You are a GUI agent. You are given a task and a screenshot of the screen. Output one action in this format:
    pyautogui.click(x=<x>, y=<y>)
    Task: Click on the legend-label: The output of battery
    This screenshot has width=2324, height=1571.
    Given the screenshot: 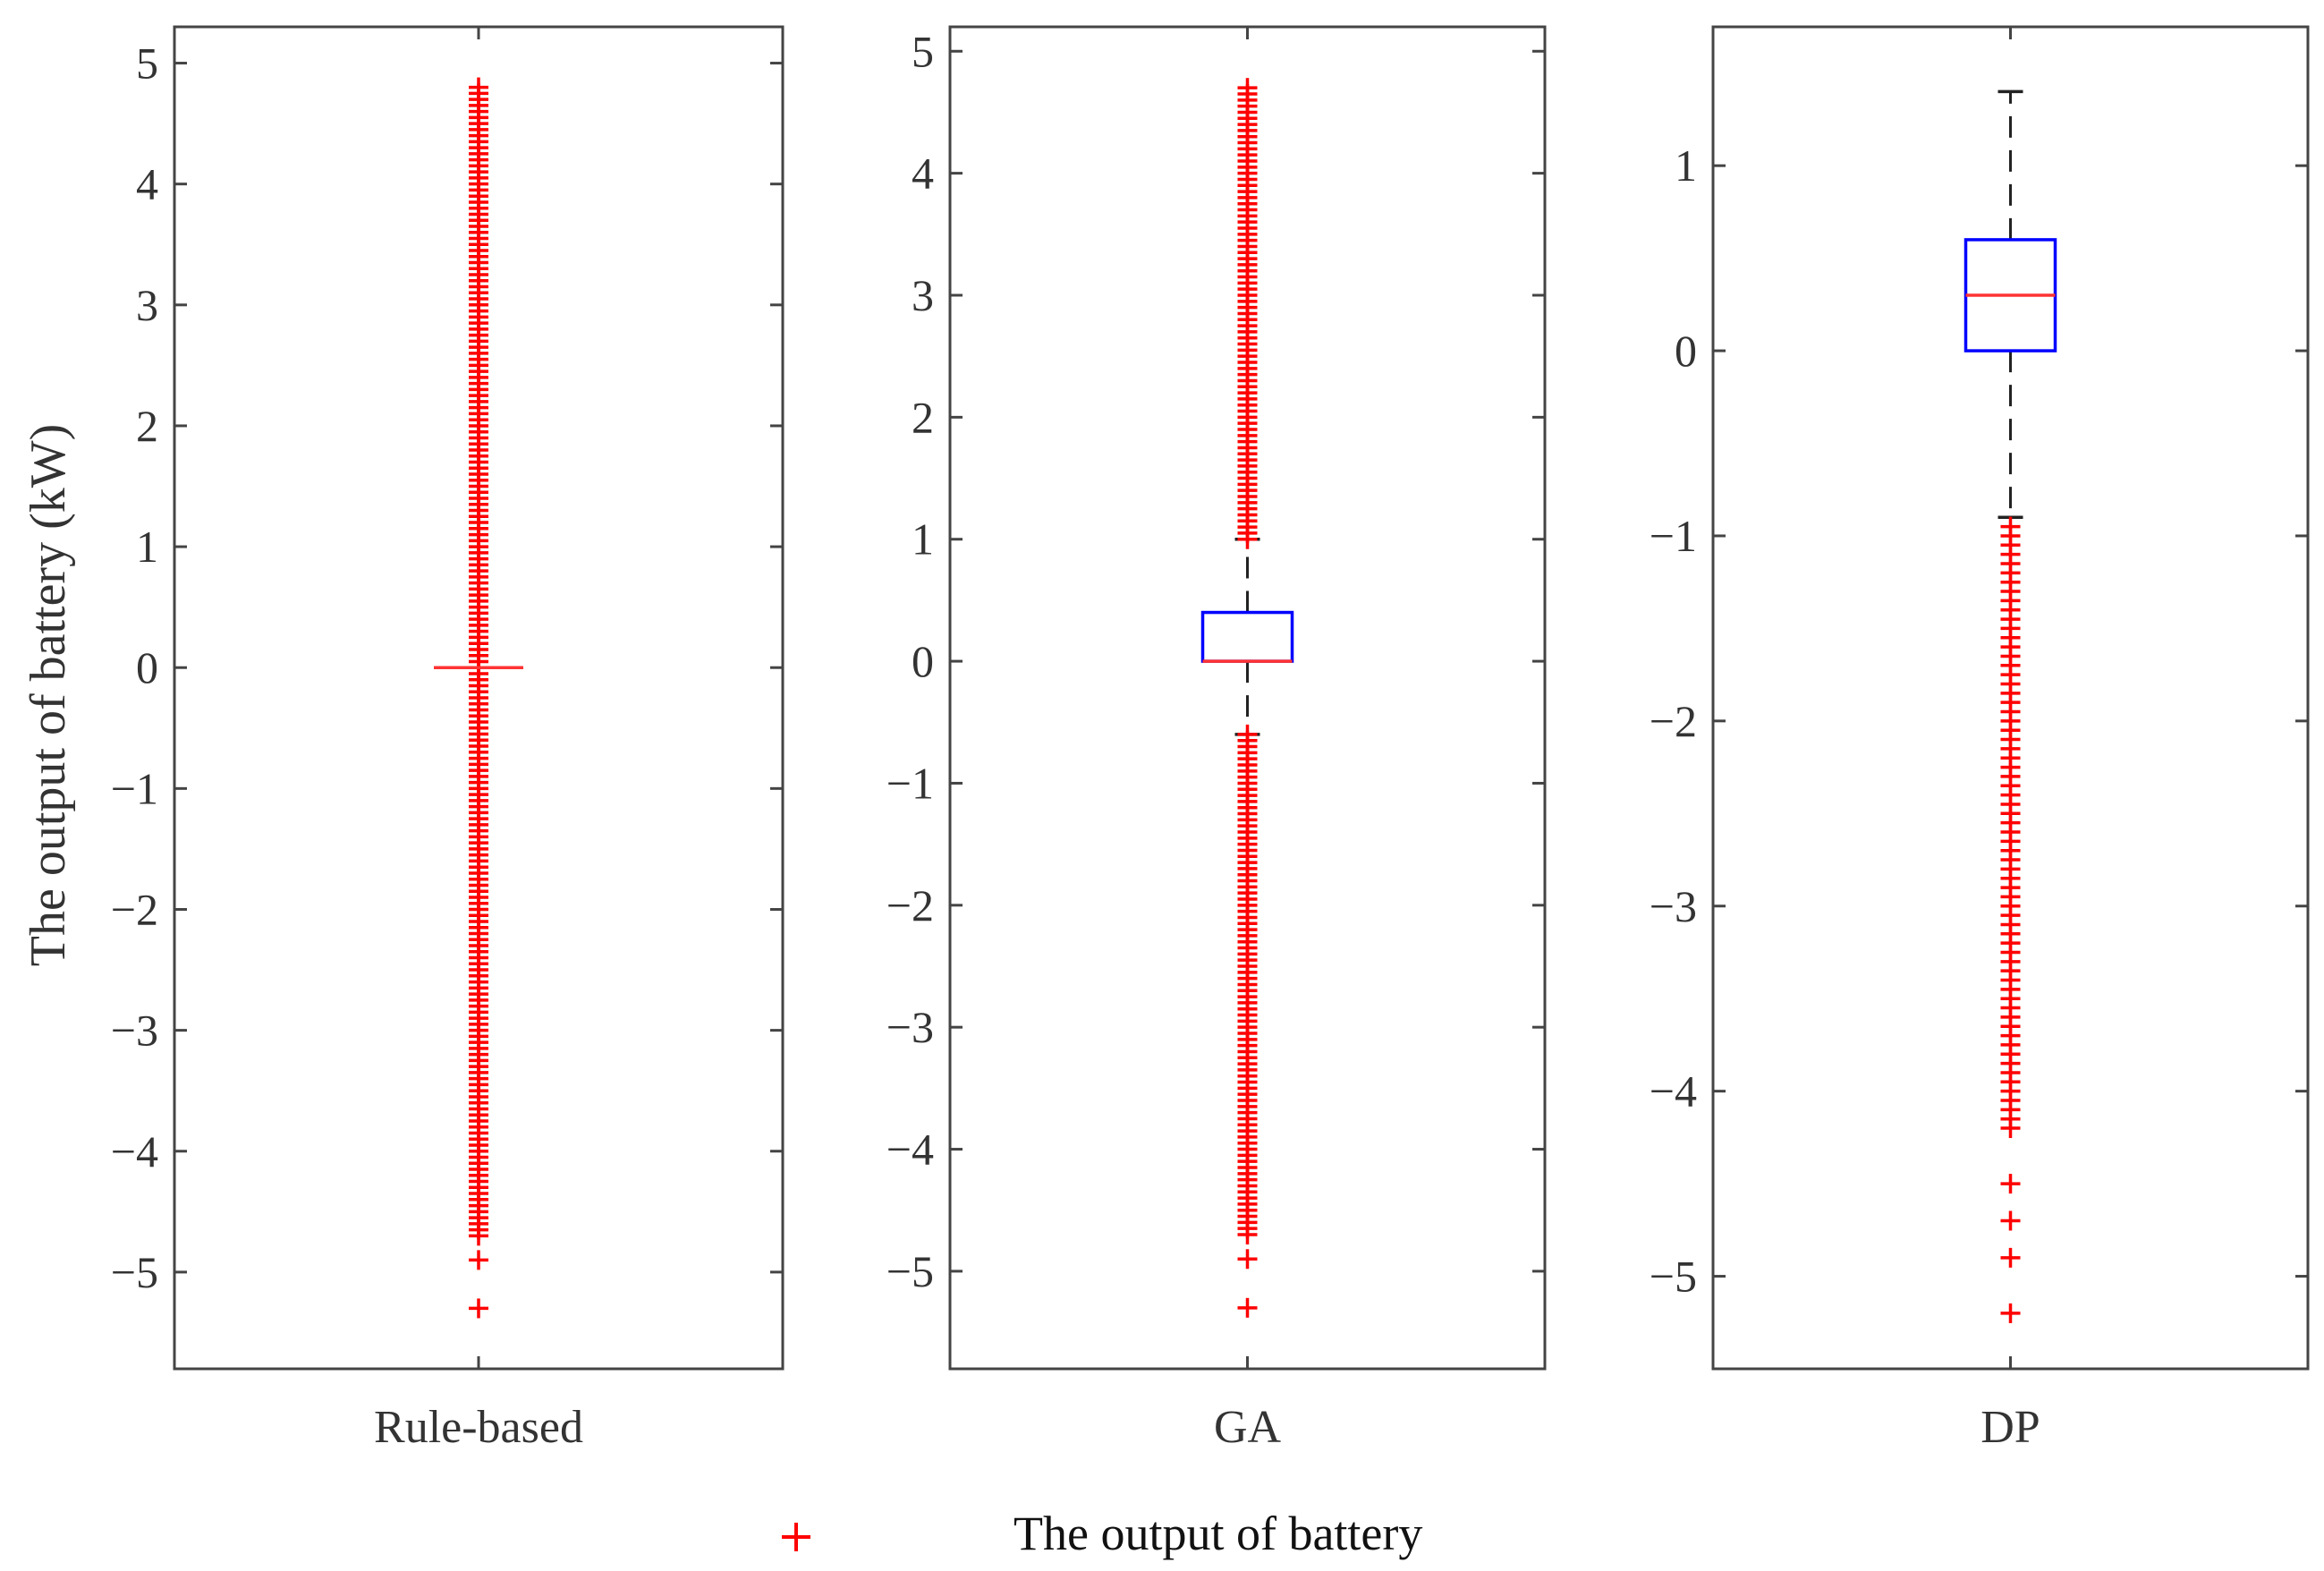 What is the action you would take?
    pyautogui.click(x=1218, y=1533)
    